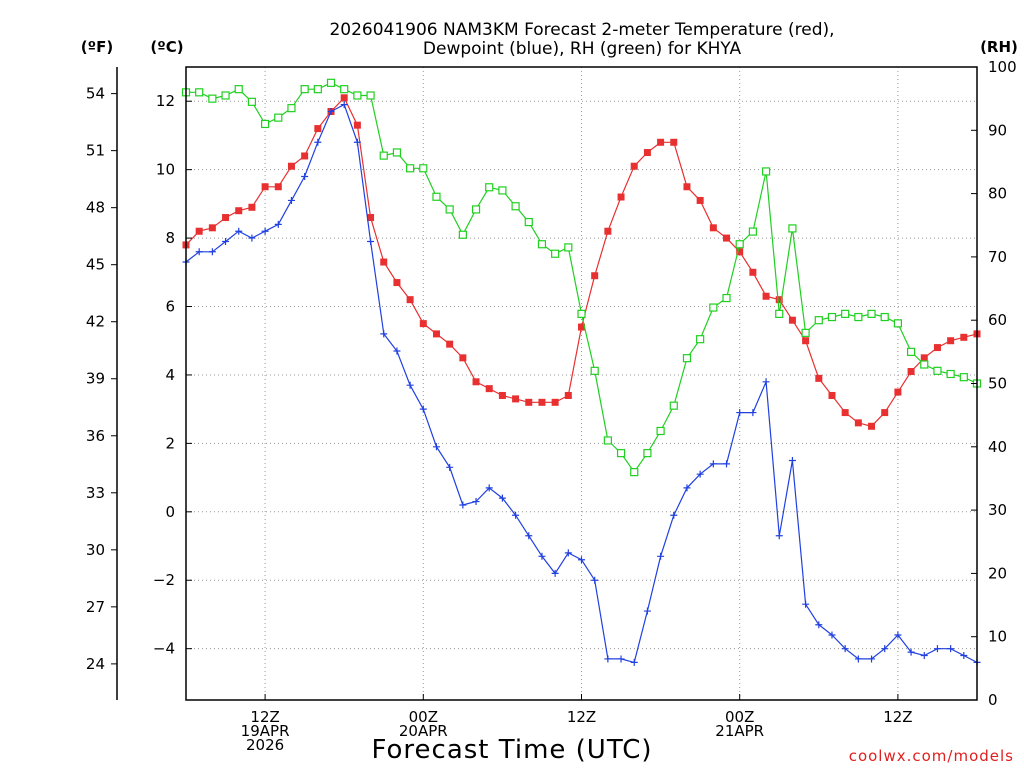 Image resolution: width=1024 pixels, height=768 pixels. I want to click on fahrenheit-tick-label: 42, so click(95, 322).